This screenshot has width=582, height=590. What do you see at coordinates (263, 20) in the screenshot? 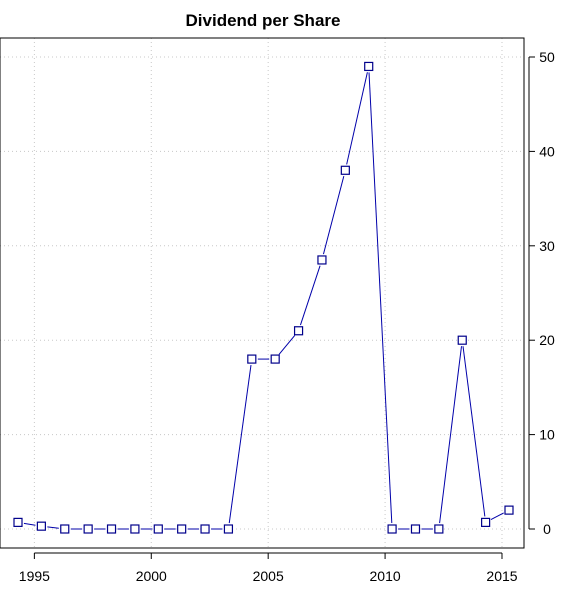
I see `chart-title: Dividend per Share` at bounding box center [263, 20].